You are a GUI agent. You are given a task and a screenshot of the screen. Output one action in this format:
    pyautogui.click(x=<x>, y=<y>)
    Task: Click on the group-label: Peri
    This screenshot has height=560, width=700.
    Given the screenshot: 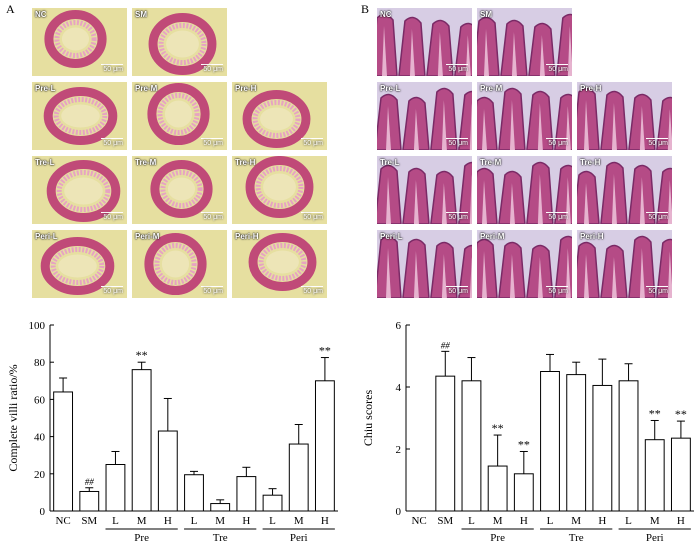 What is the action you would take?
    pyautogui.click(x=299, y=538)
    